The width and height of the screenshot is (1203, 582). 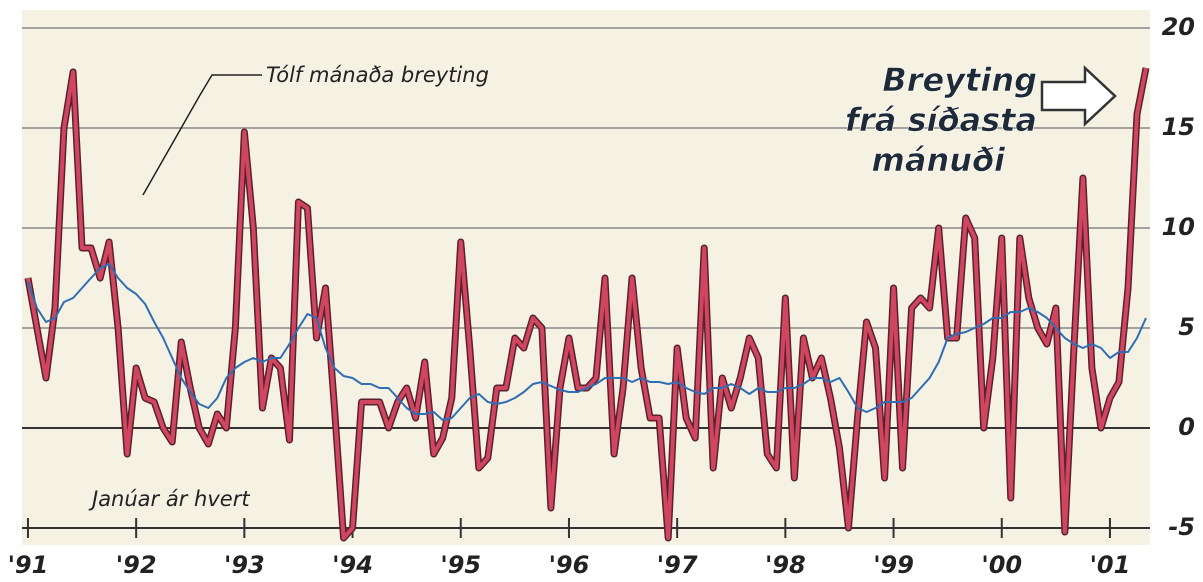 I want to click on x-tick-label: '93, so click(x=244, y=565).